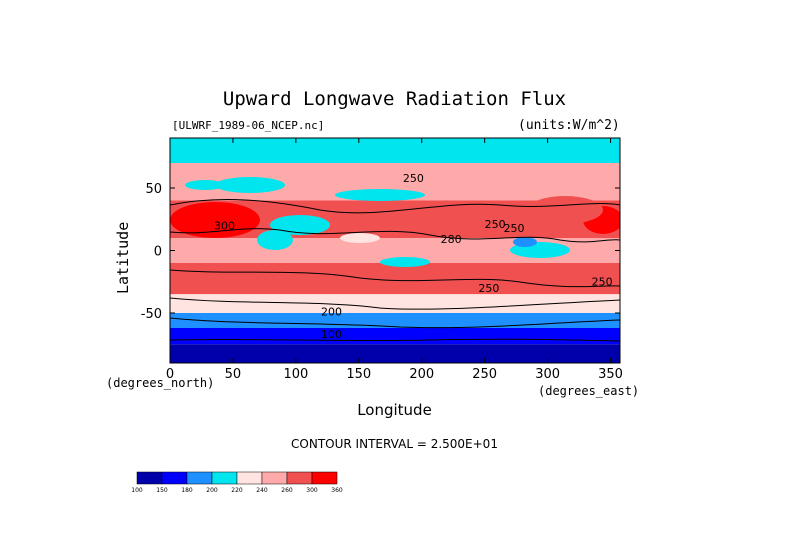 Image resolution: width=789 pixels, height=558 pixels. I want to click on anomaly-patch-layer, so click(395, 222).